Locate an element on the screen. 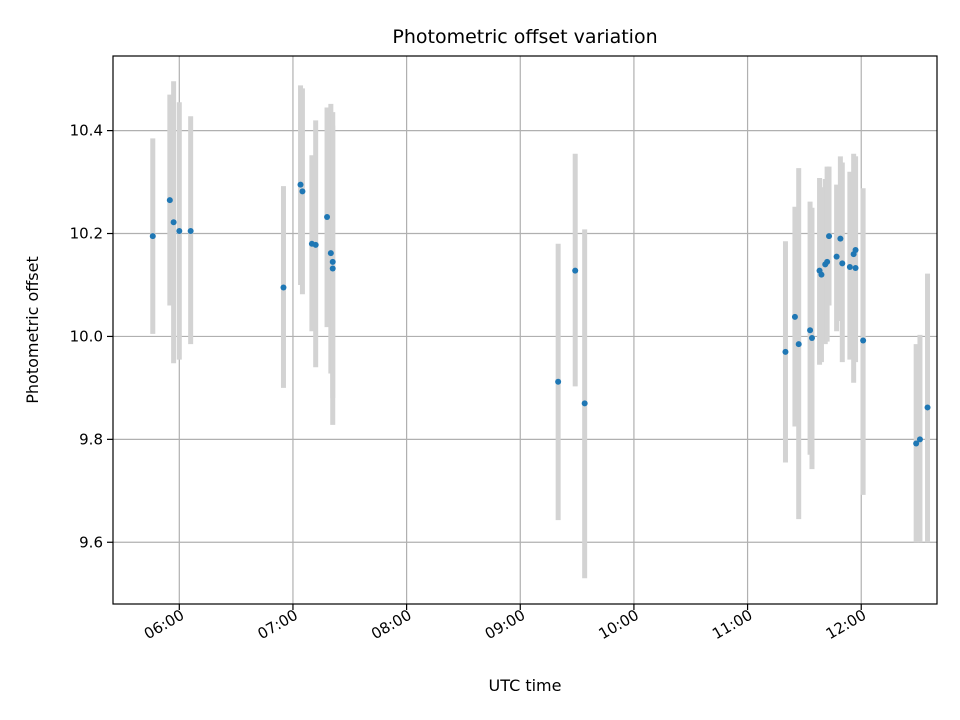 This screenshot has height=720, width=960. y-tick-label: 9.8 is located at coordinates (91, 439).